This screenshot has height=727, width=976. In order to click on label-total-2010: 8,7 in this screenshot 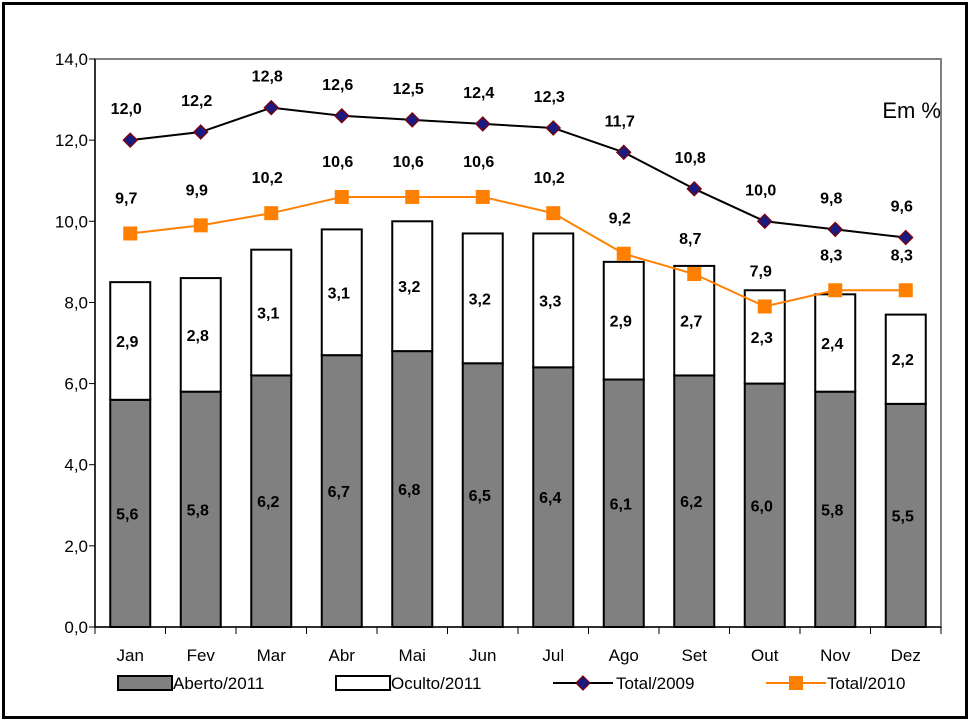, I will do `click(690, 239)`.